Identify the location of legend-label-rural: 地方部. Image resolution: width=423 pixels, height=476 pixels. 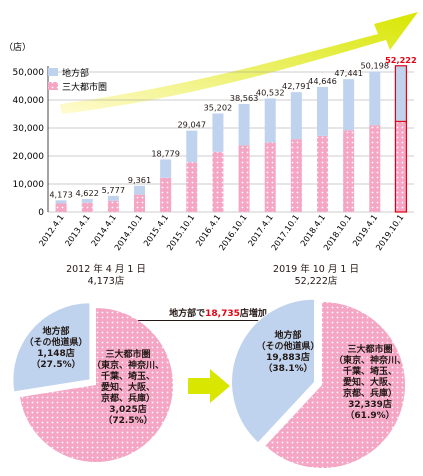
(75, 73).